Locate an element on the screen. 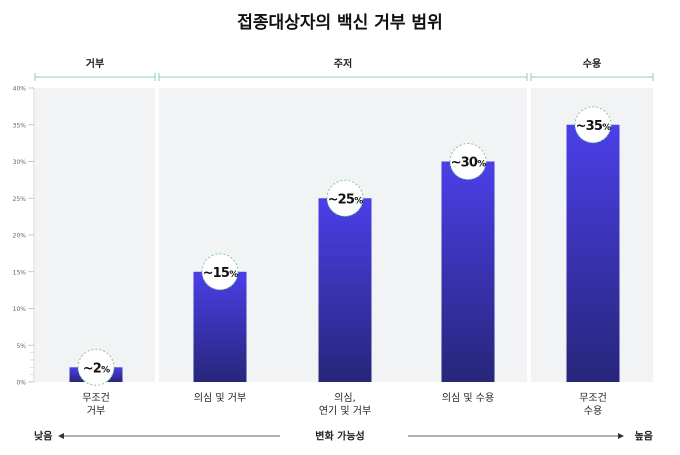 The height and width of the screenshot is (455, 680). y-tick-label: 25% is located at coordinates (20, 199).